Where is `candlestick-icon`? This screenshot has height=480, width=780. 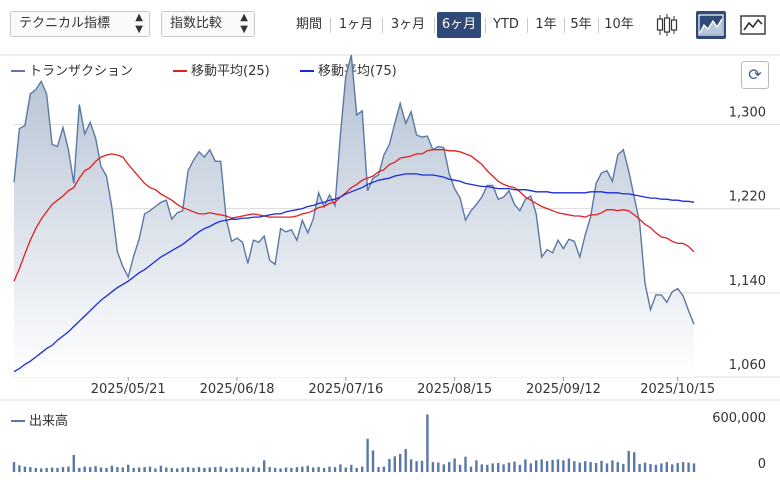
candlestick-icon is located at coordinates (667, 25).